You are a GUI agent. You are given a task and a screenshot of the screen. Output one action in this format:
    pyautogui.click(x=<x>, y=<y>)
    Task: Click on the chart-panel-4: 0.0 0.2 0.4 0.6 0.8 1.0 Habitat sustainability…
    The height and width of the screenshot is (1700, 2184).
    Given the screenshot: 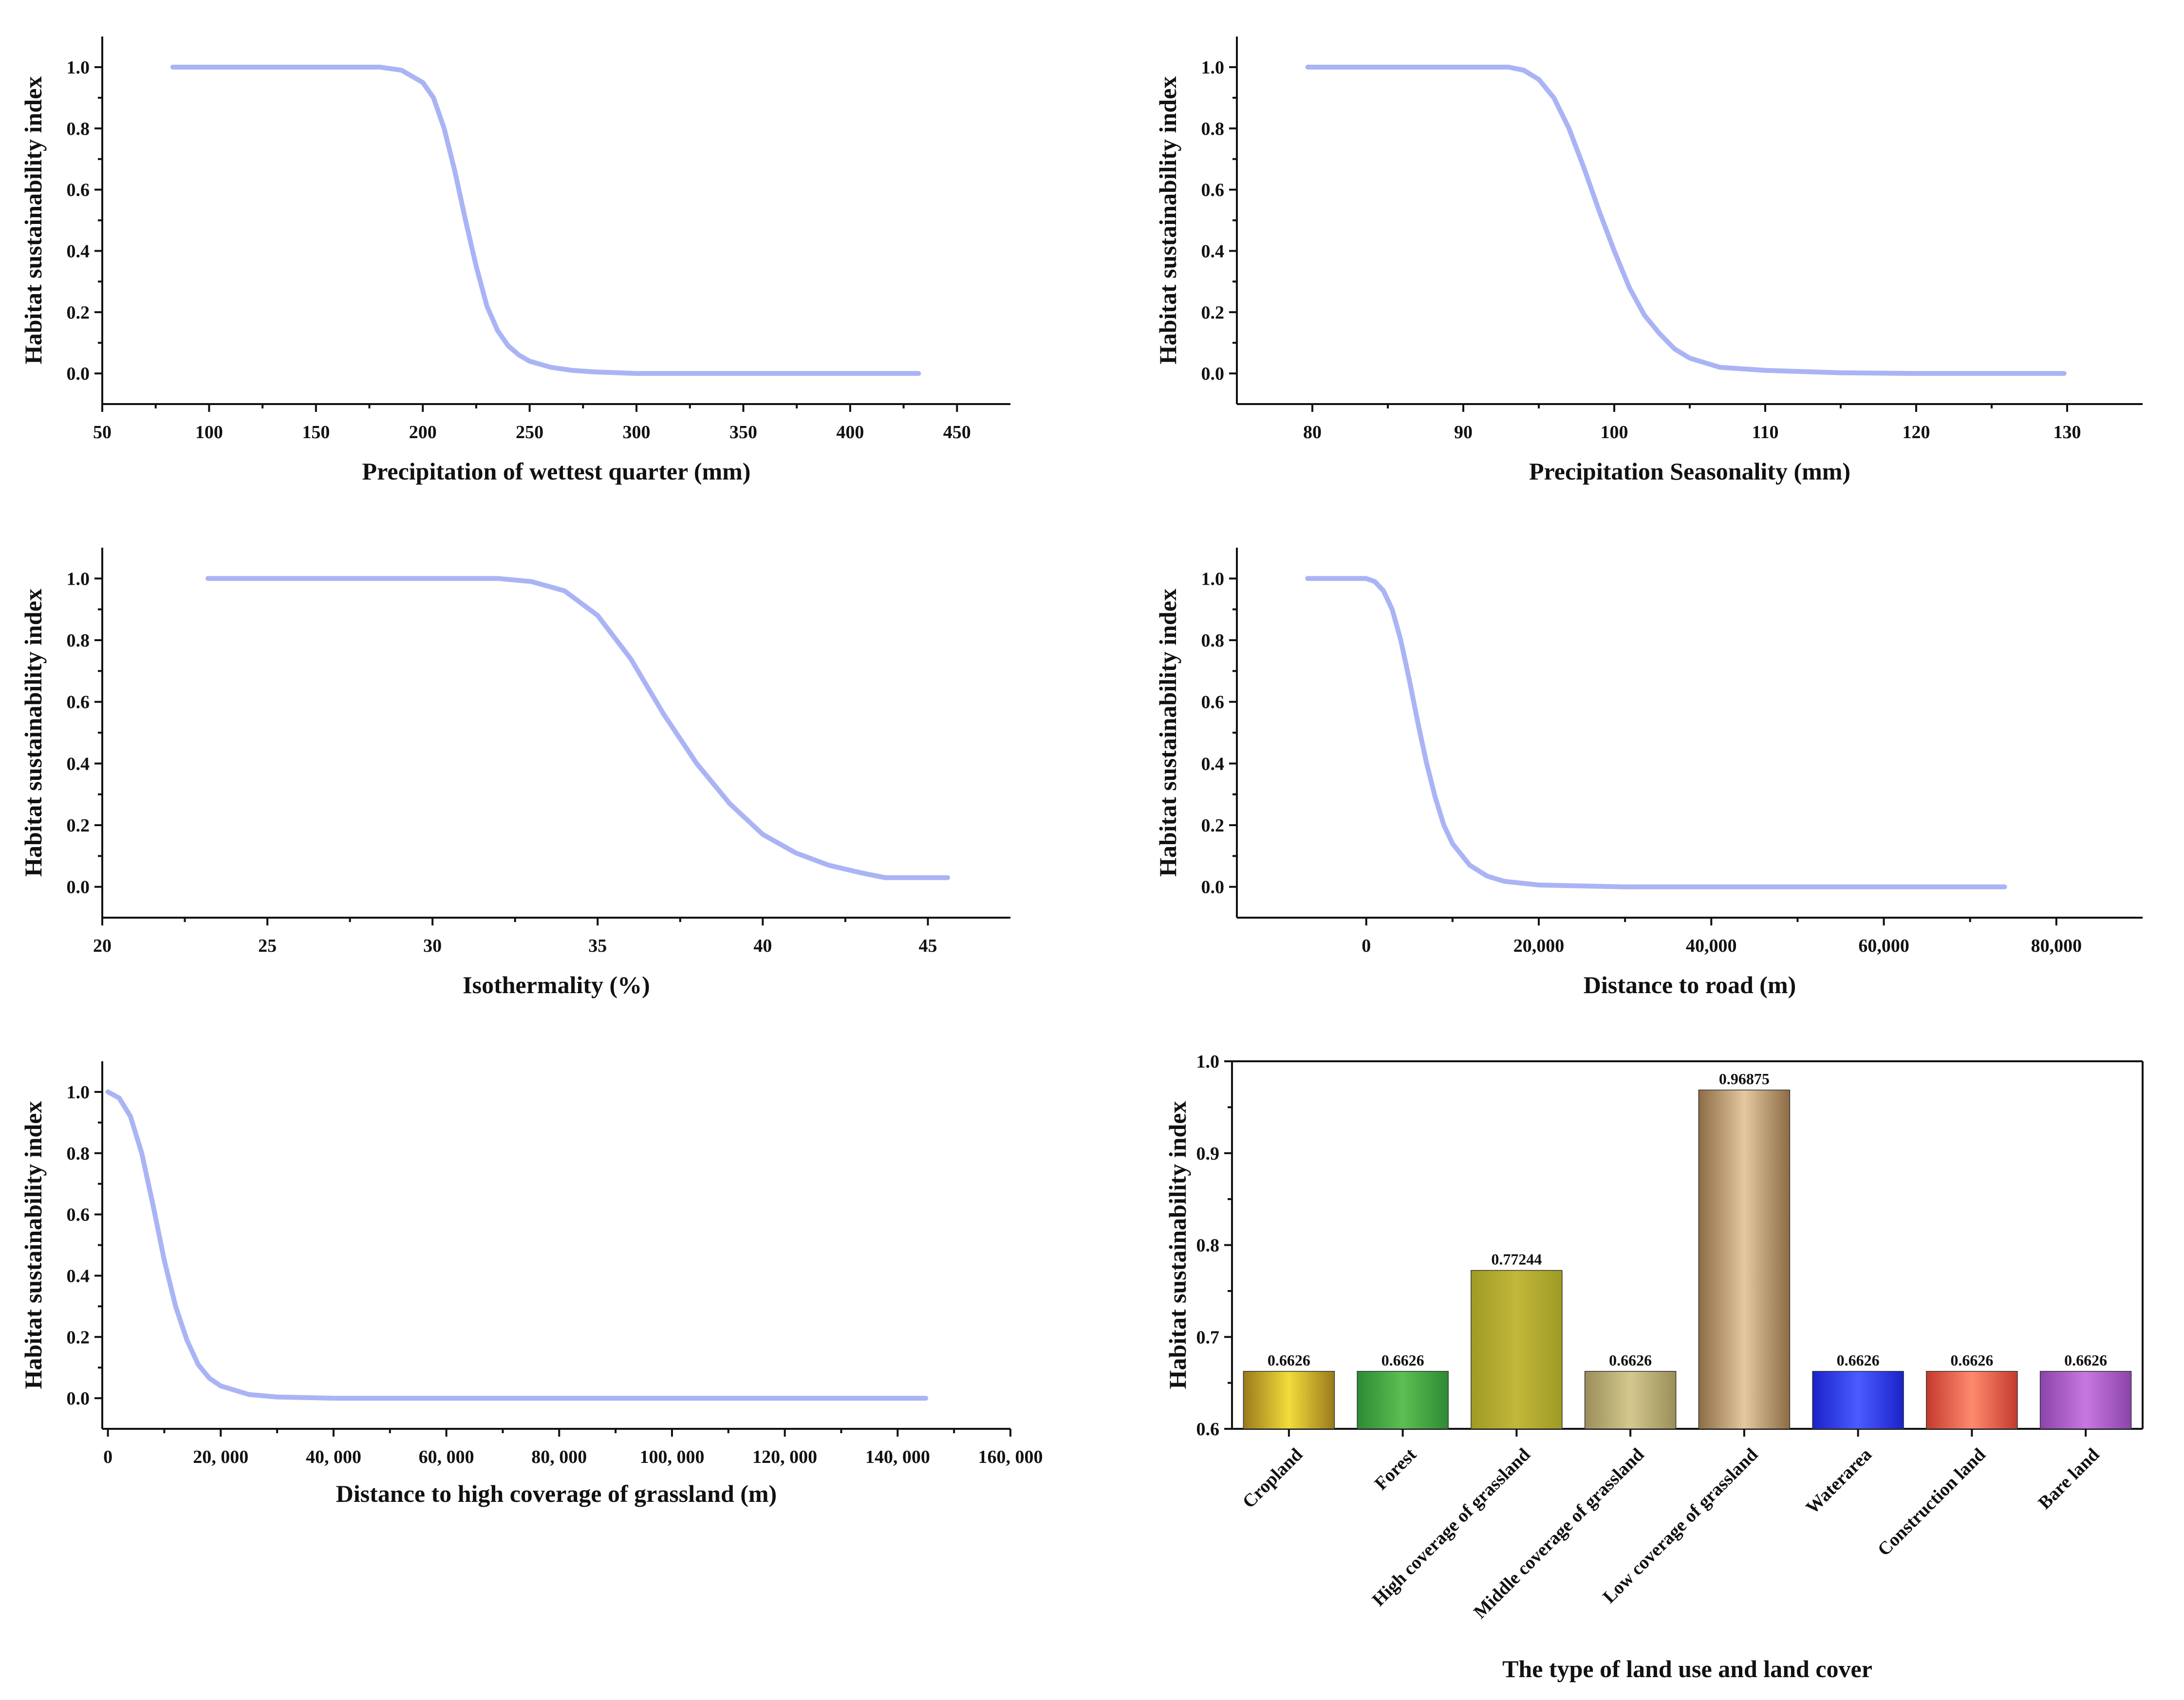 What is the action you would take?
    pyautogui.click(x=1648, y=773)
    